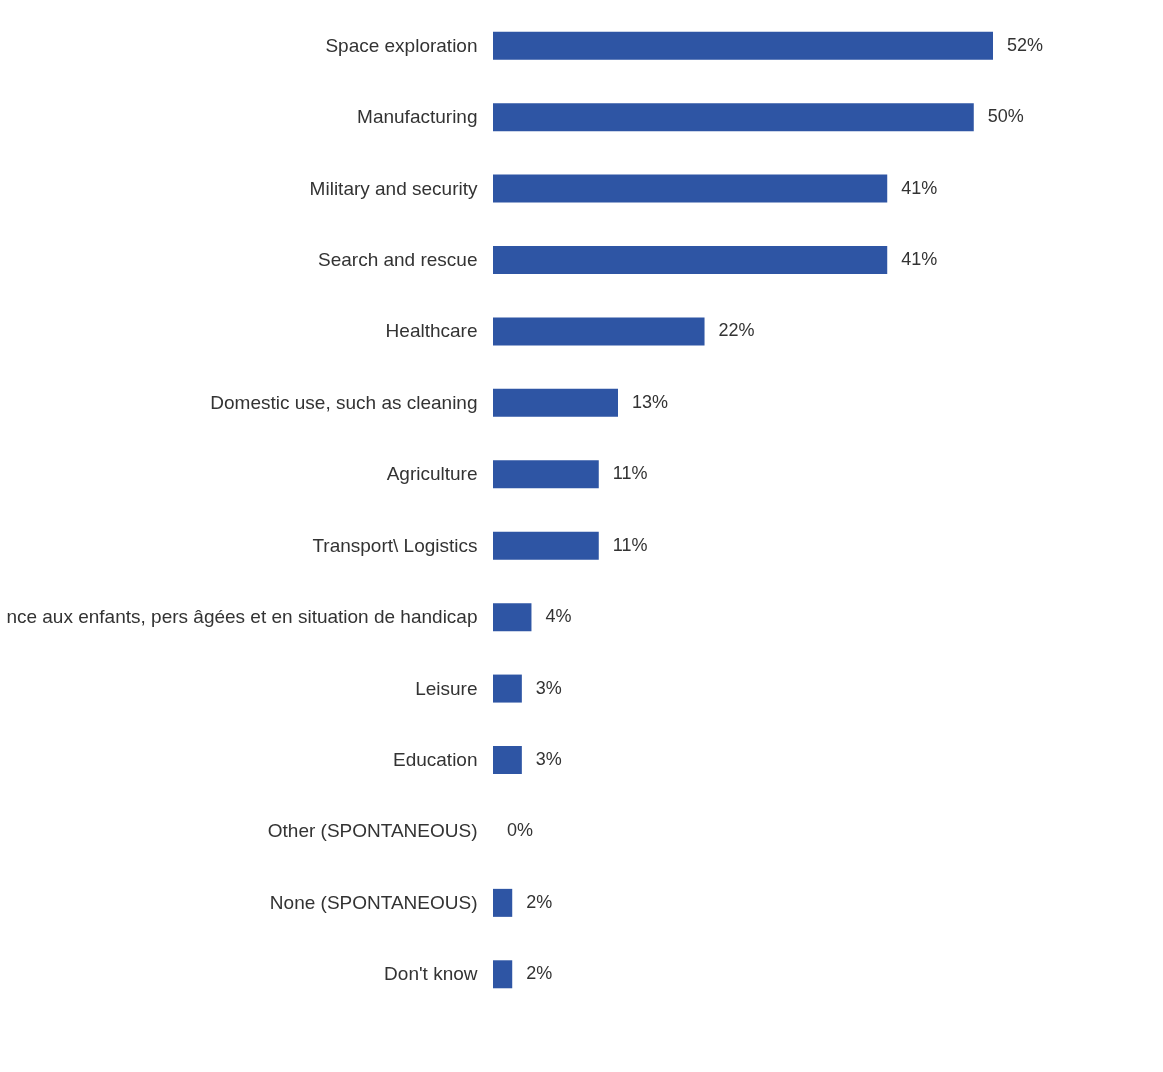  What do you see at coordinates (417, 117) in the screenshot?
I see `y-tick-label: Manufacturing` at bounding box center [417, 117].